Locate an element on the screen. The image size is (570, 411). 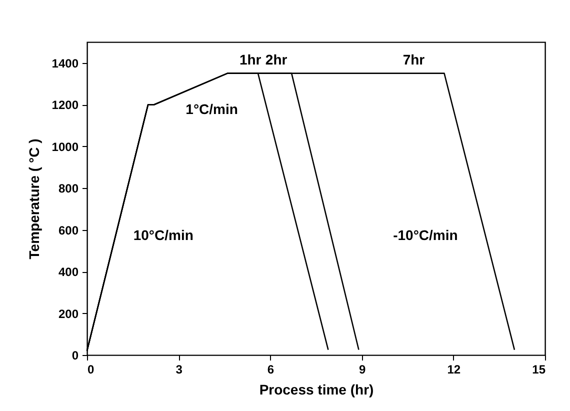
annotation: -10°C/min is located at coordinates (425, 235).